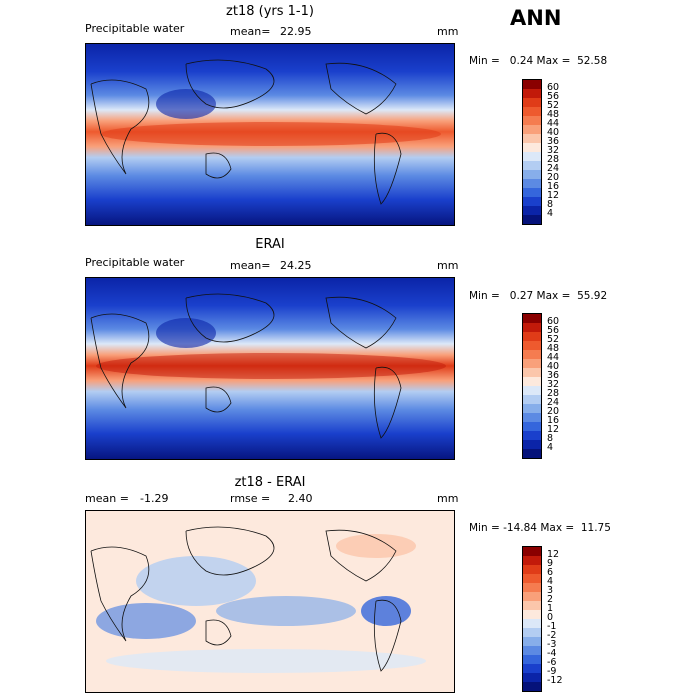 The width and height of the screenshot is (700, 700). I want to click on season-label: ANN, so click(536, 18).